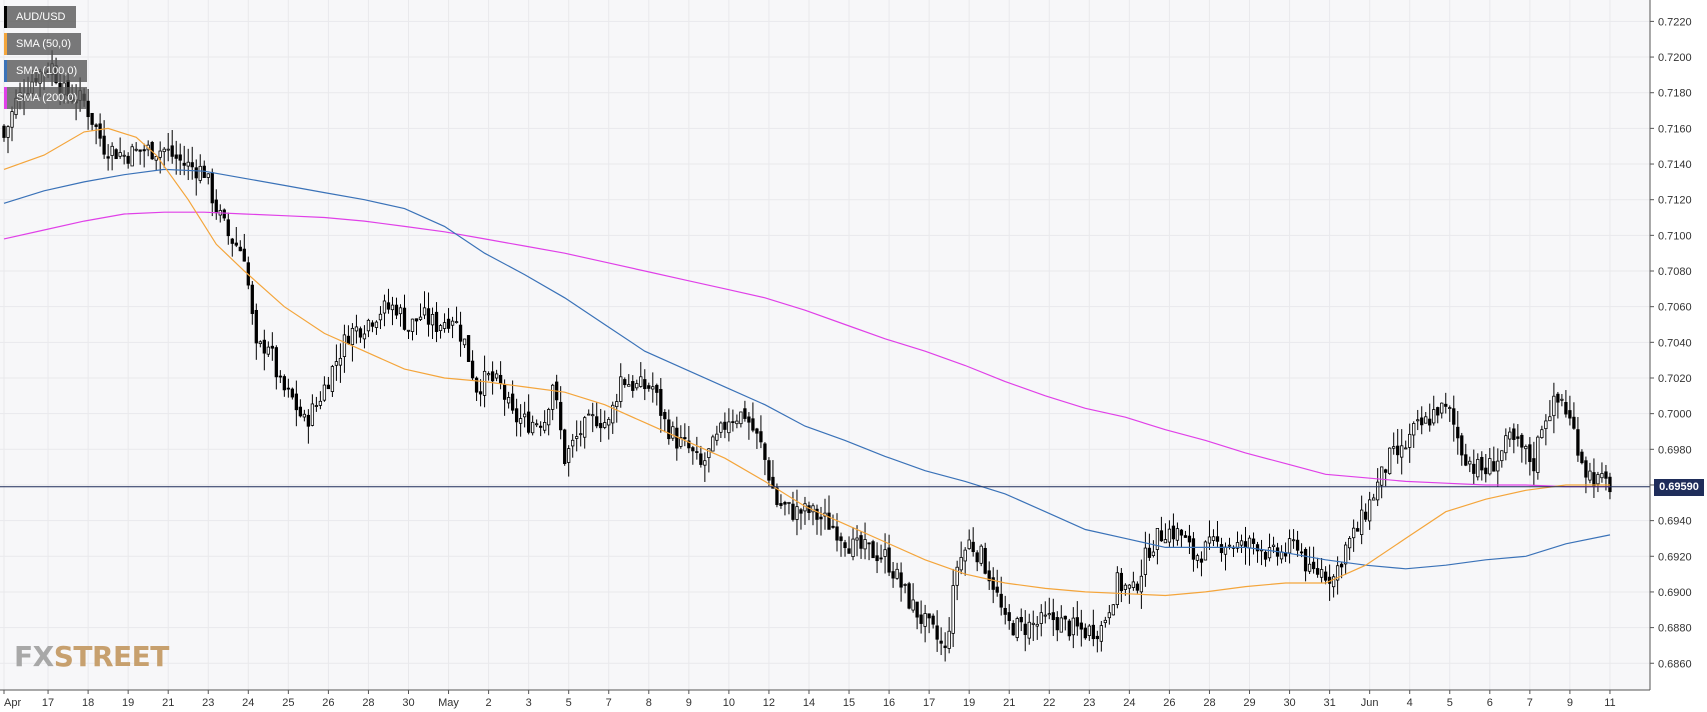 The height and width of the screenshot is (712, 1707). What do you see at coordinates (649, 703) in the screenshot?
I see `x-tick-label: 8` at bounding box center [649, 703].